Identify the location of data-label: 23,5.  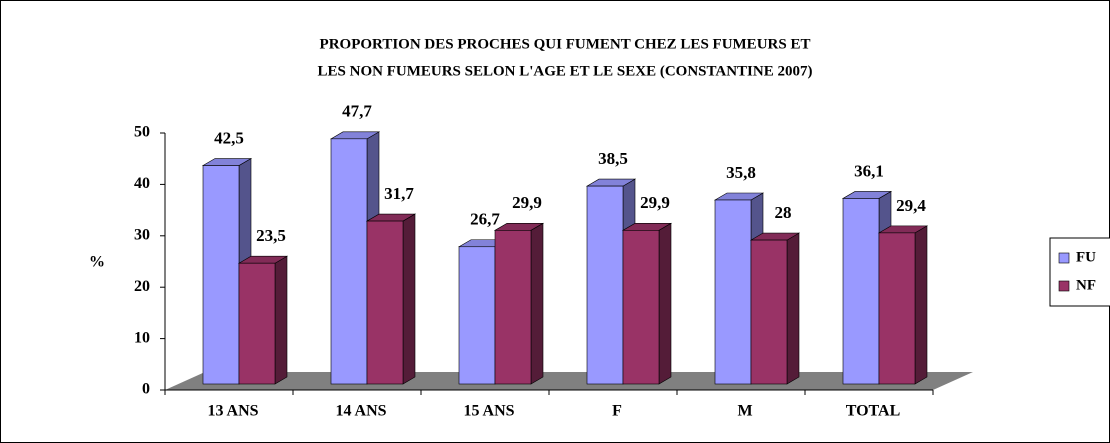
(271, 235).